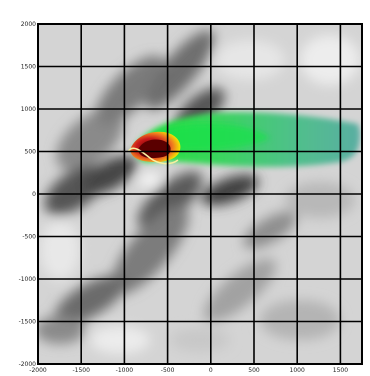  Describe the element at coordinates (340, 370) in the screenshot. I see `x-tick-label: 1500` at that location.